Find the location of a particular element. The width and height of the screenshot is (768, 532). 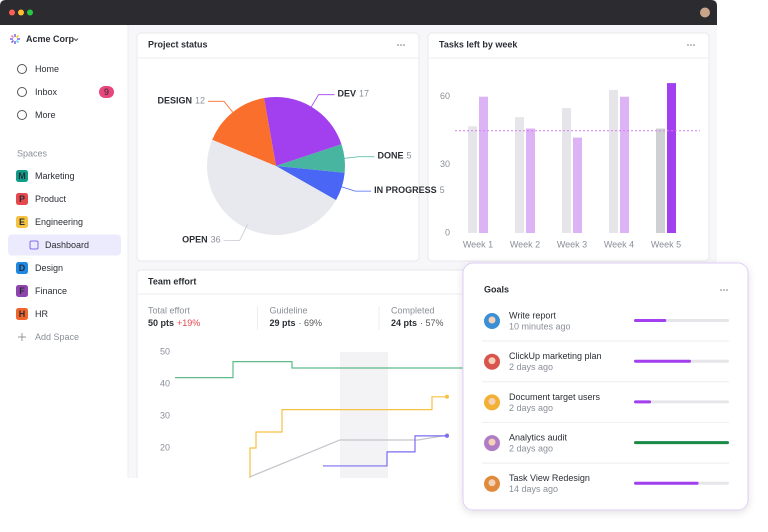

close-button is located at coordinates (12, 12).